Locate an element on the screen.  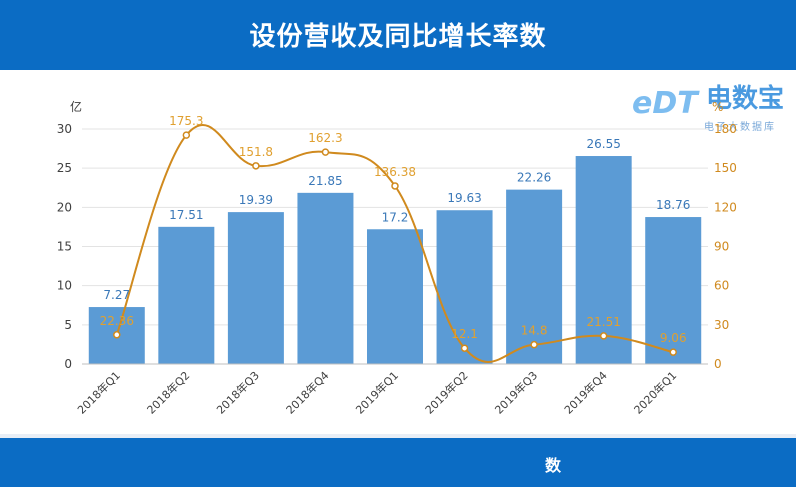
x-tick-label: 2018年Q2 is located at coordinates (168, 392).